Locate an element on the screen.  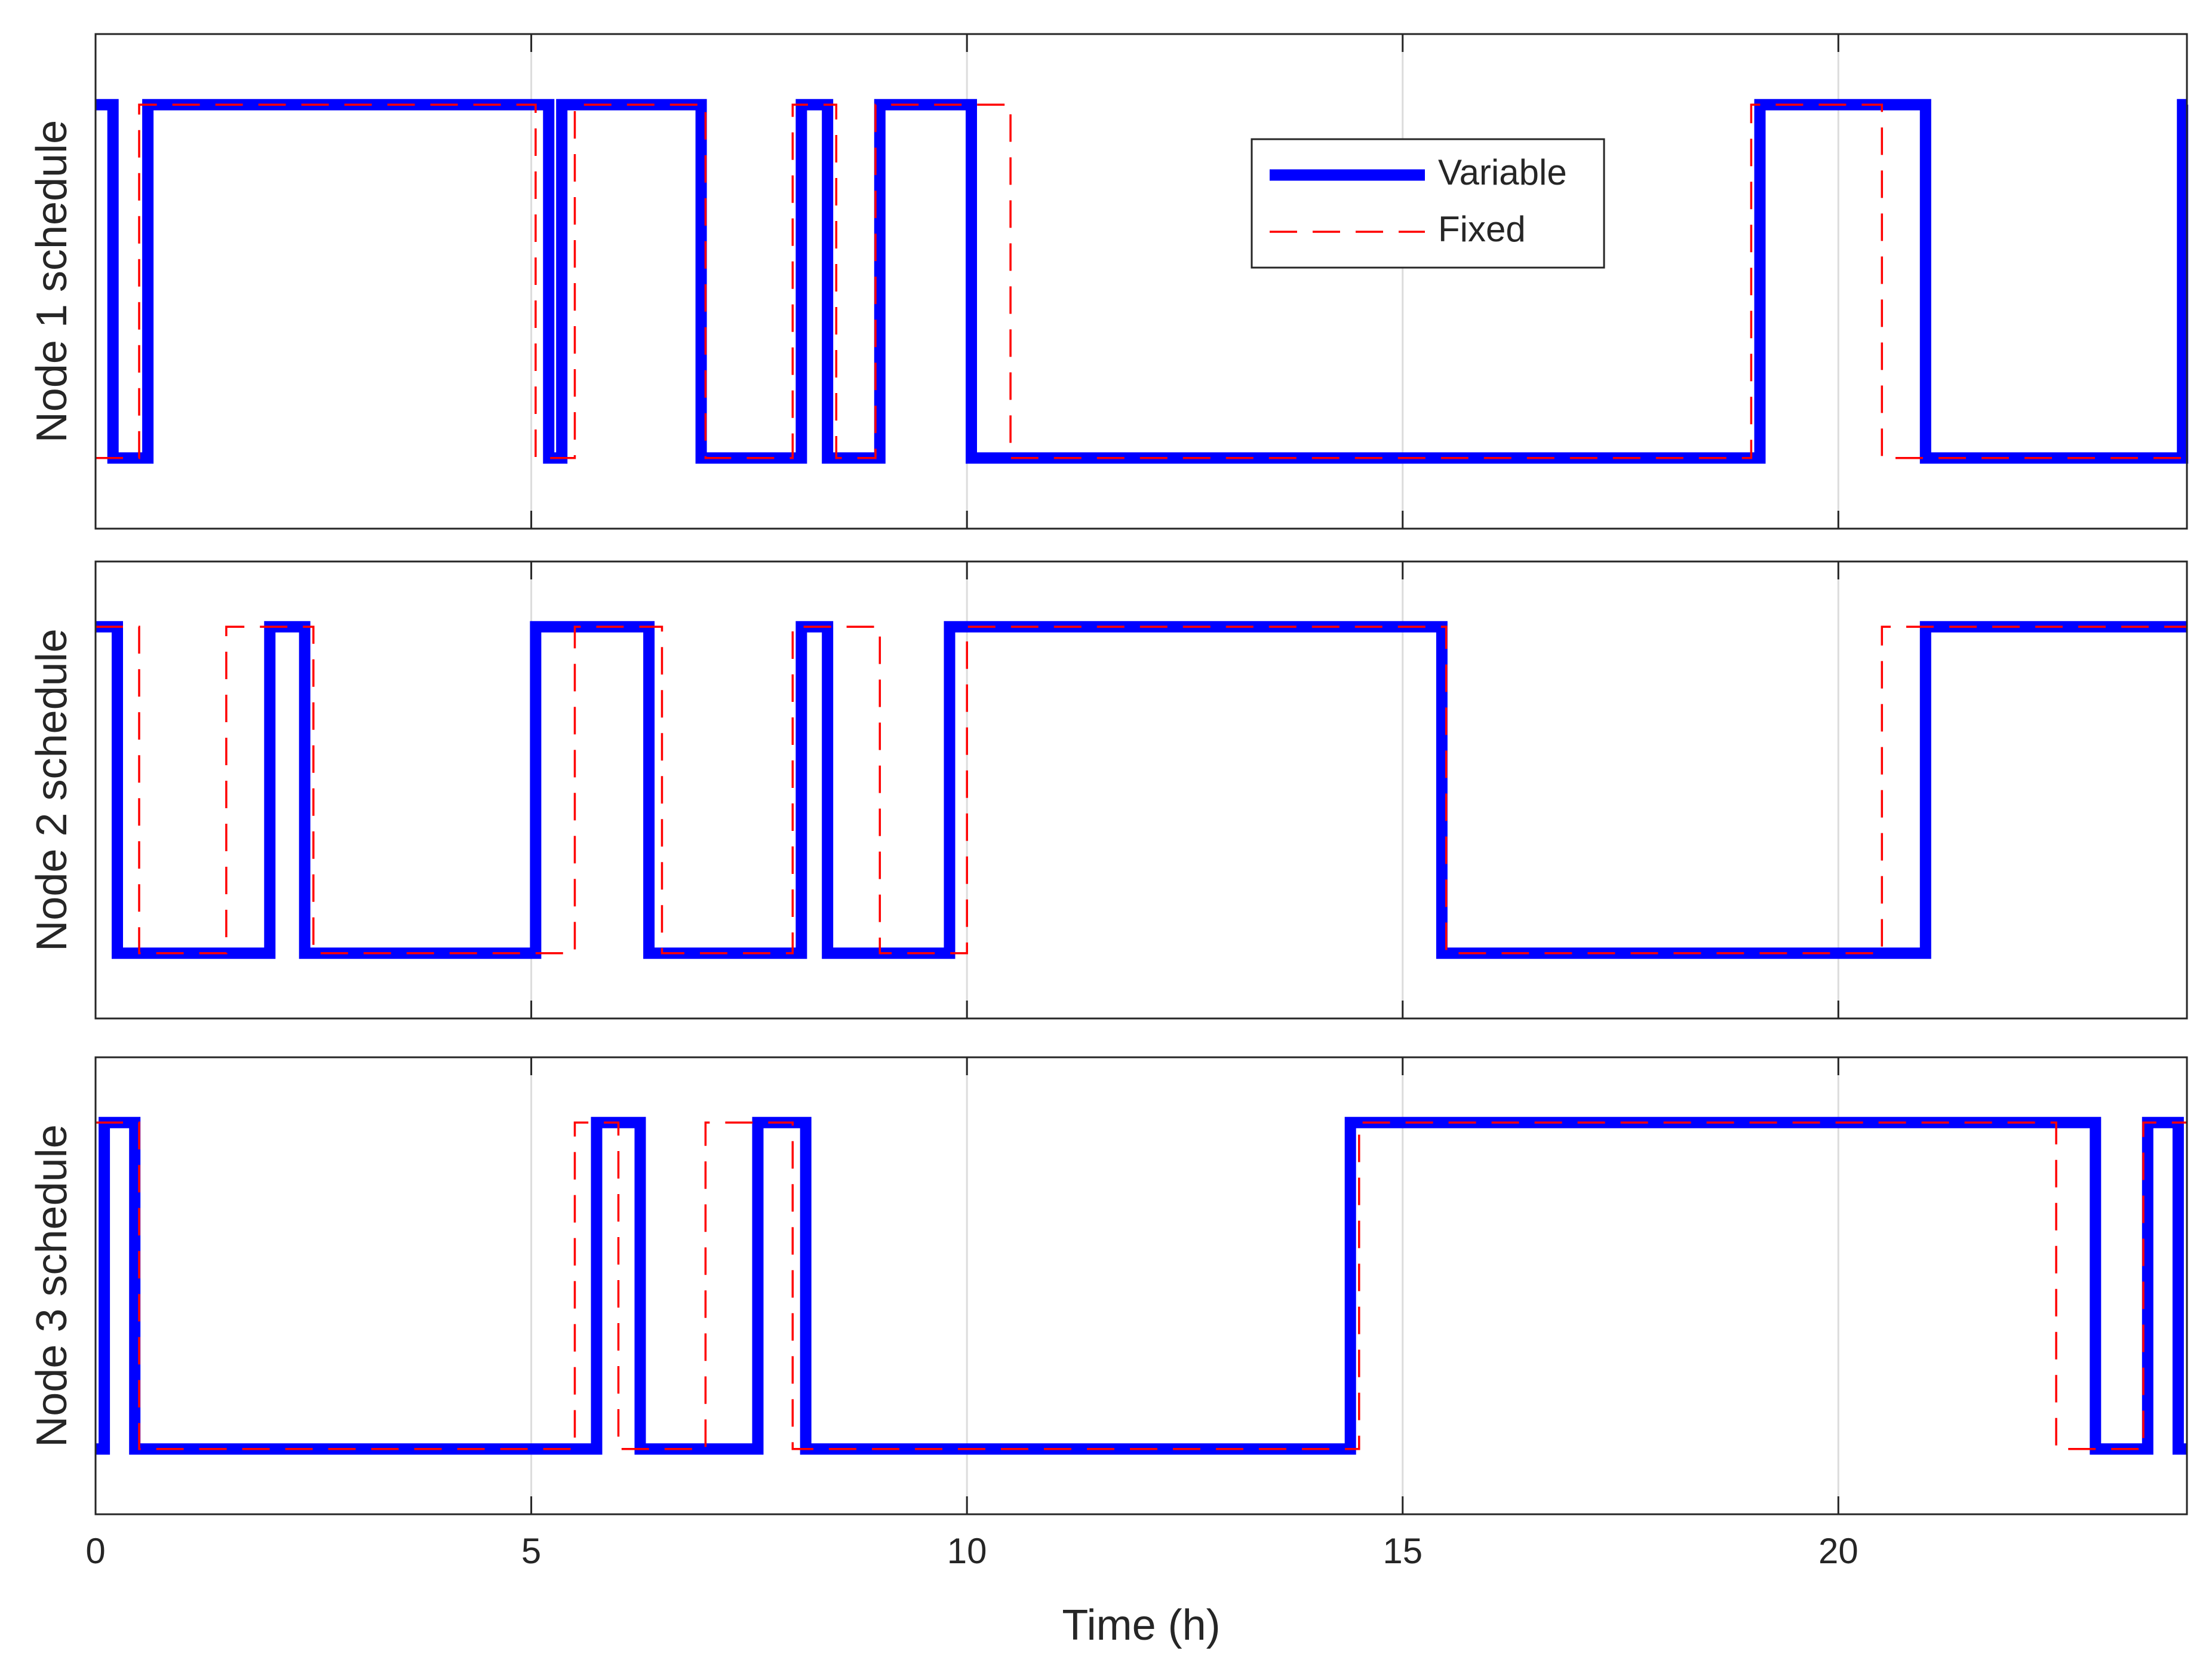
x-tick-label-15: 15 is located at coordinates (1402, 1551).